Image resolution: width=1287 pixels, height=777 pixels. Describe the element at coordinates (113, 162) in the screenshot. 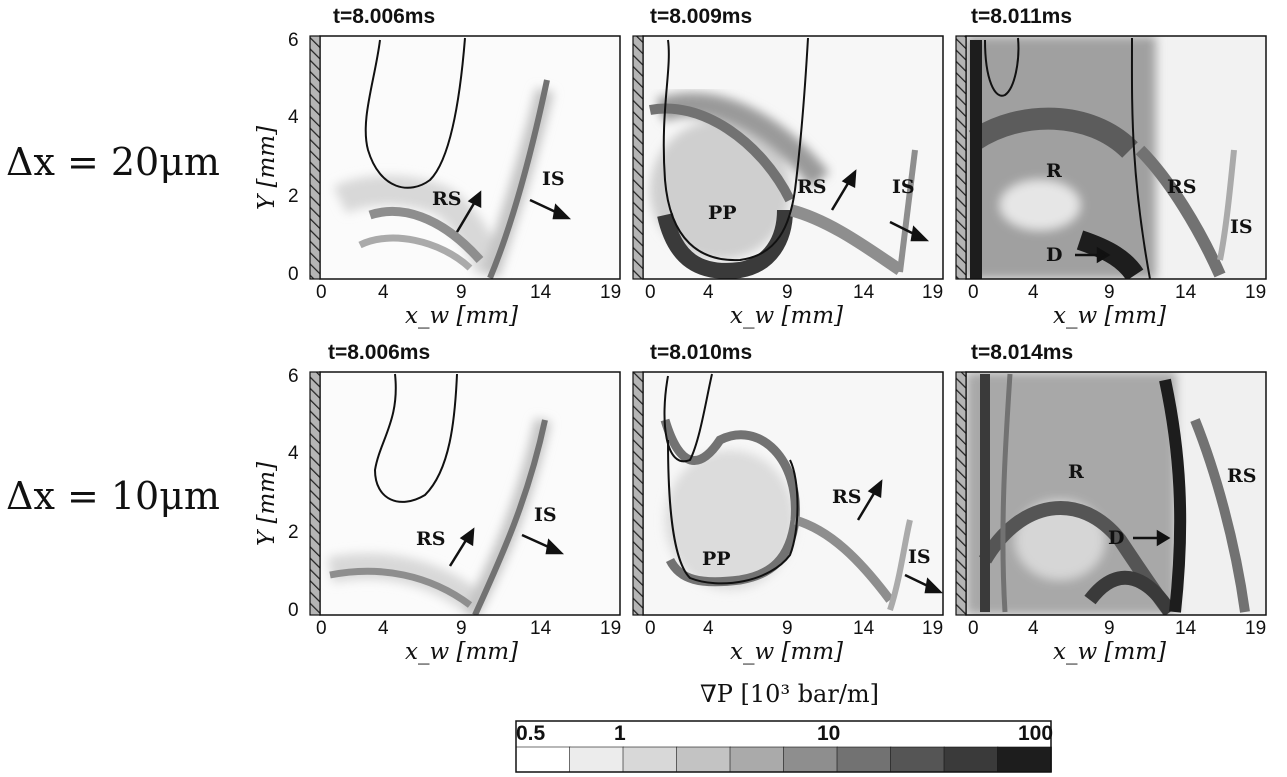

I see `row-label-1: Δx = 20μm` at that location.